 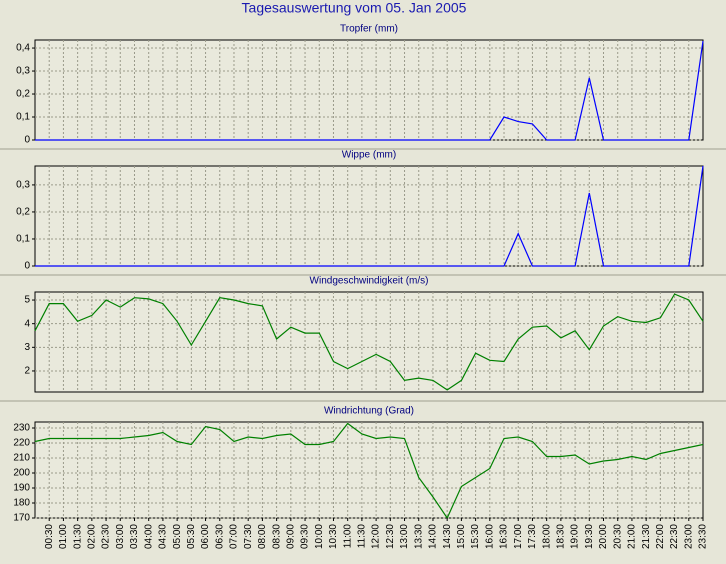 I want to click on x-tick-label: 03:30, so click(x=134, y=536).